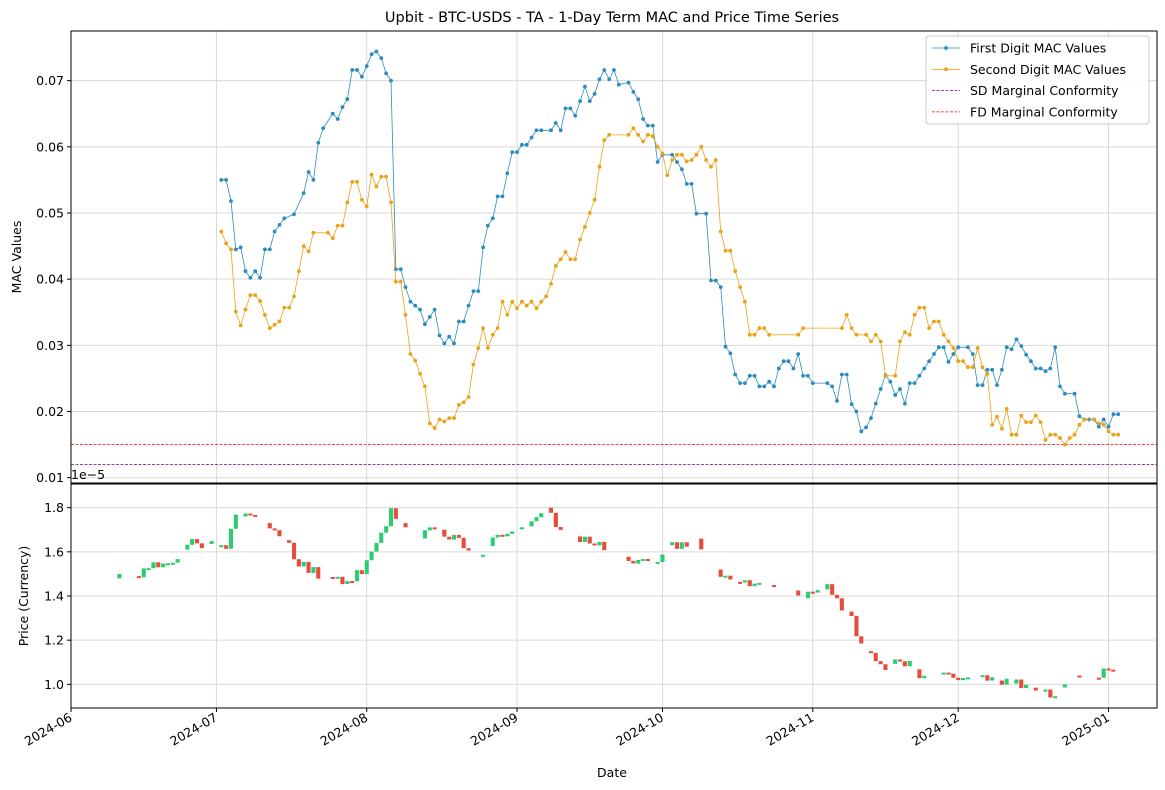 Image resolution: width=1165 pixels, height=790 pixels. I want to click on mac-y-axis: 0.01 0.02 0.03 0.04 0.05 0.06 0.07, so click(53, 279).